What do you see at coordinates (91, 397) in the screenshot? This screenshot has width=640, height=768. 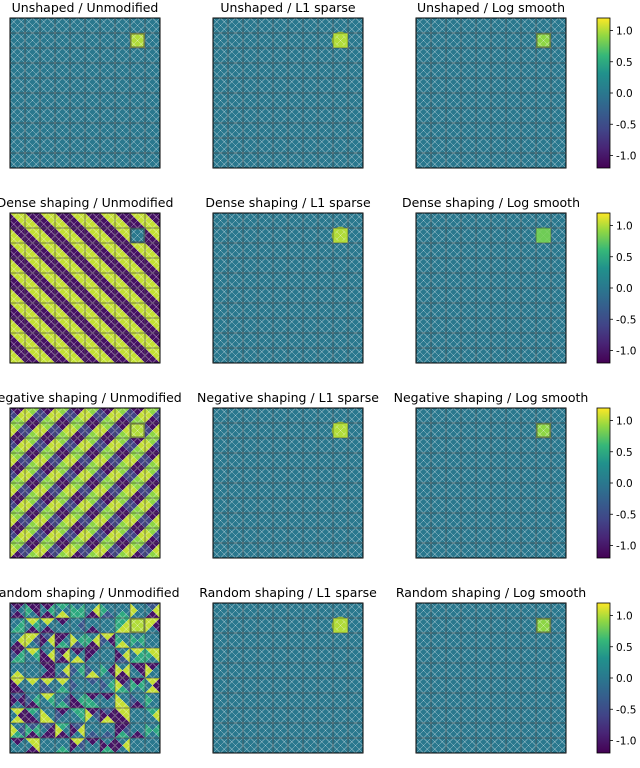 I see `panel-title: Negative shaping / Unmodified` at bounding box center [91, 397].